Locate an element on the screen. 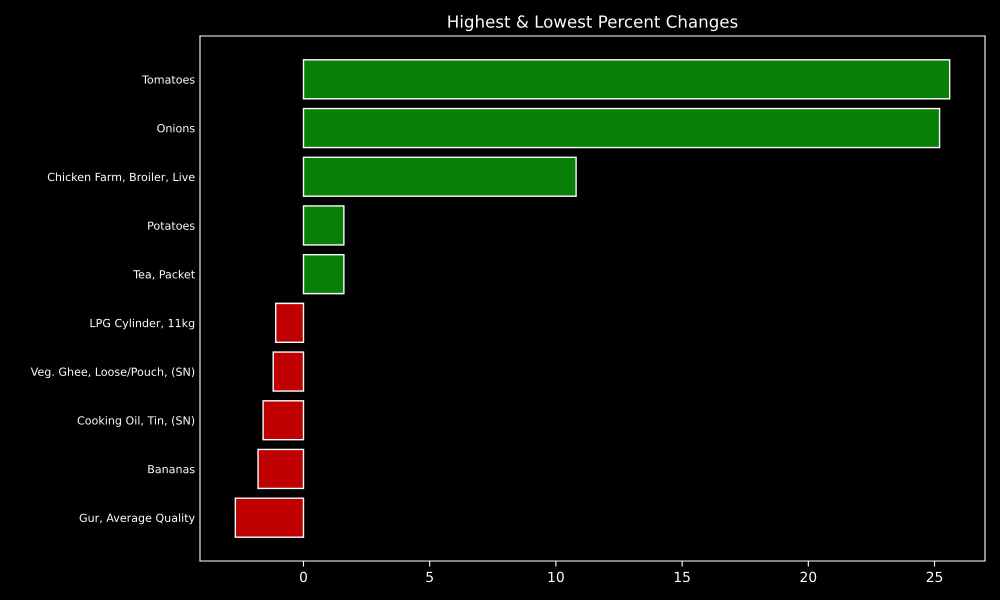 Image resolution: width=1000 pixels, height=600 pixels. chart-title: Highest & Lowest Percent Changes is located at coordinates (593, 23).